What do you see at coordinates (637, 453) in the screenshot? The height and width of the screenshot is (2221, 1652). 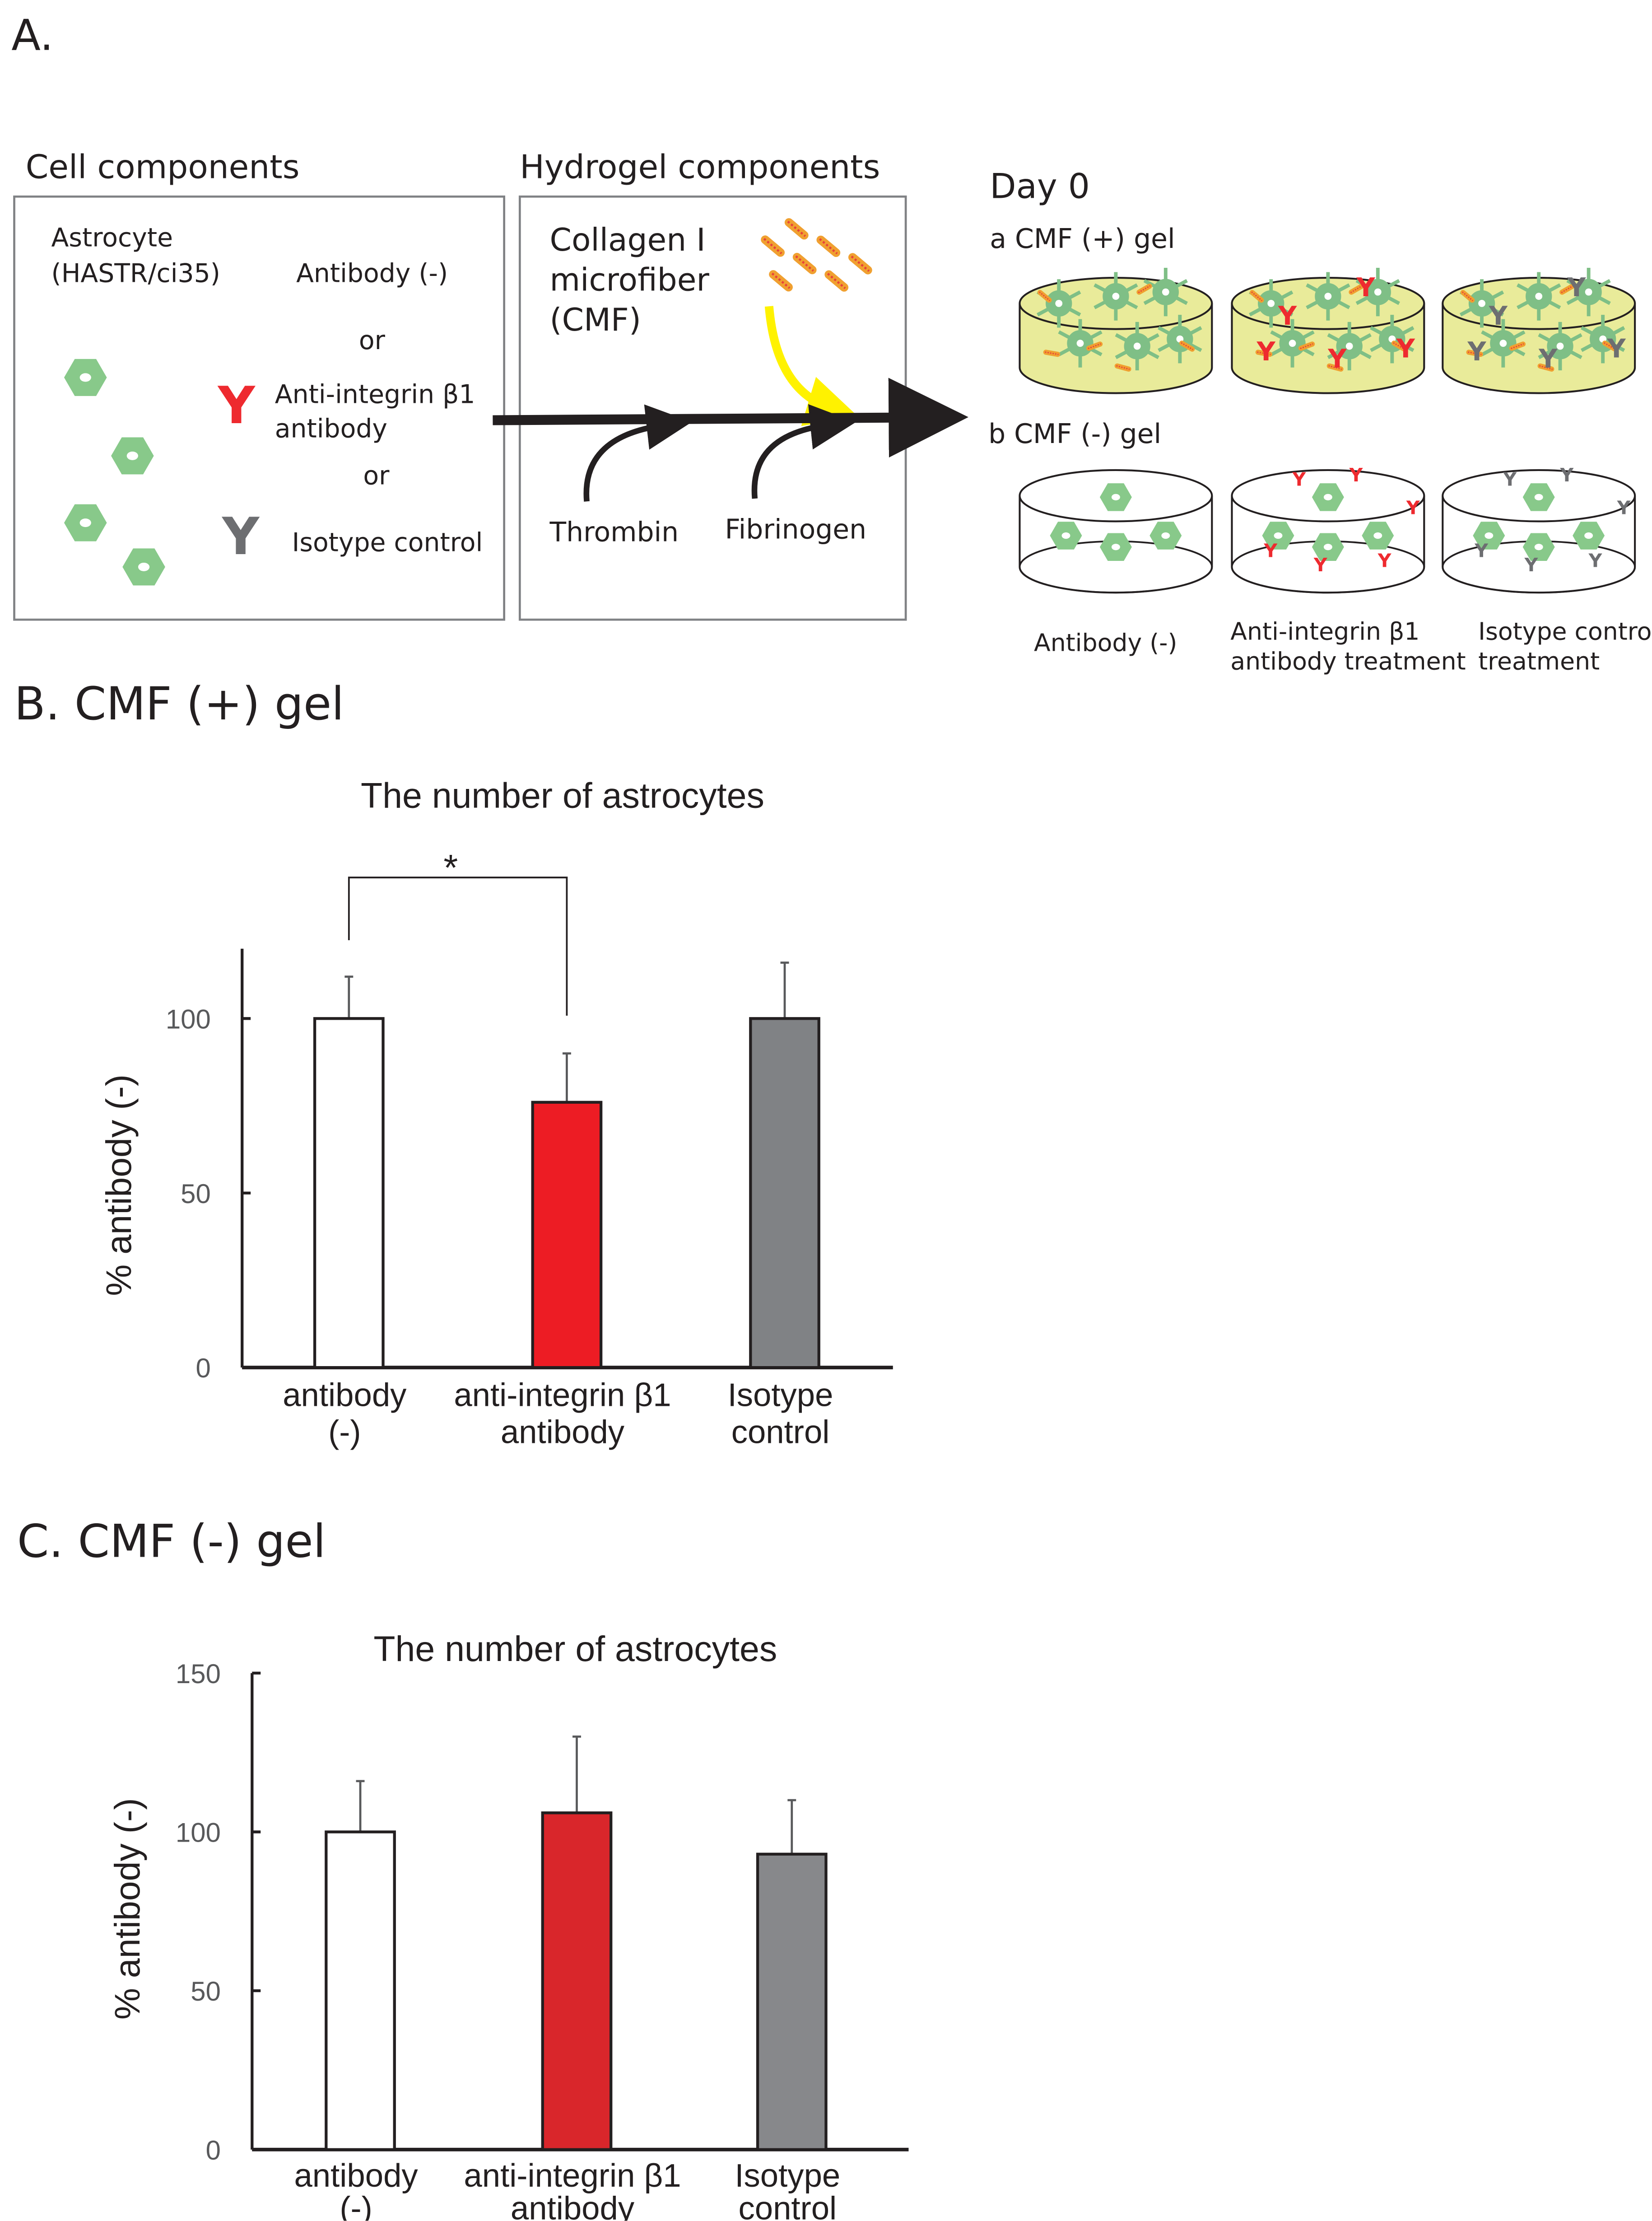 I see `thrombin-arrow-icon` at bounding box center [637, 453].